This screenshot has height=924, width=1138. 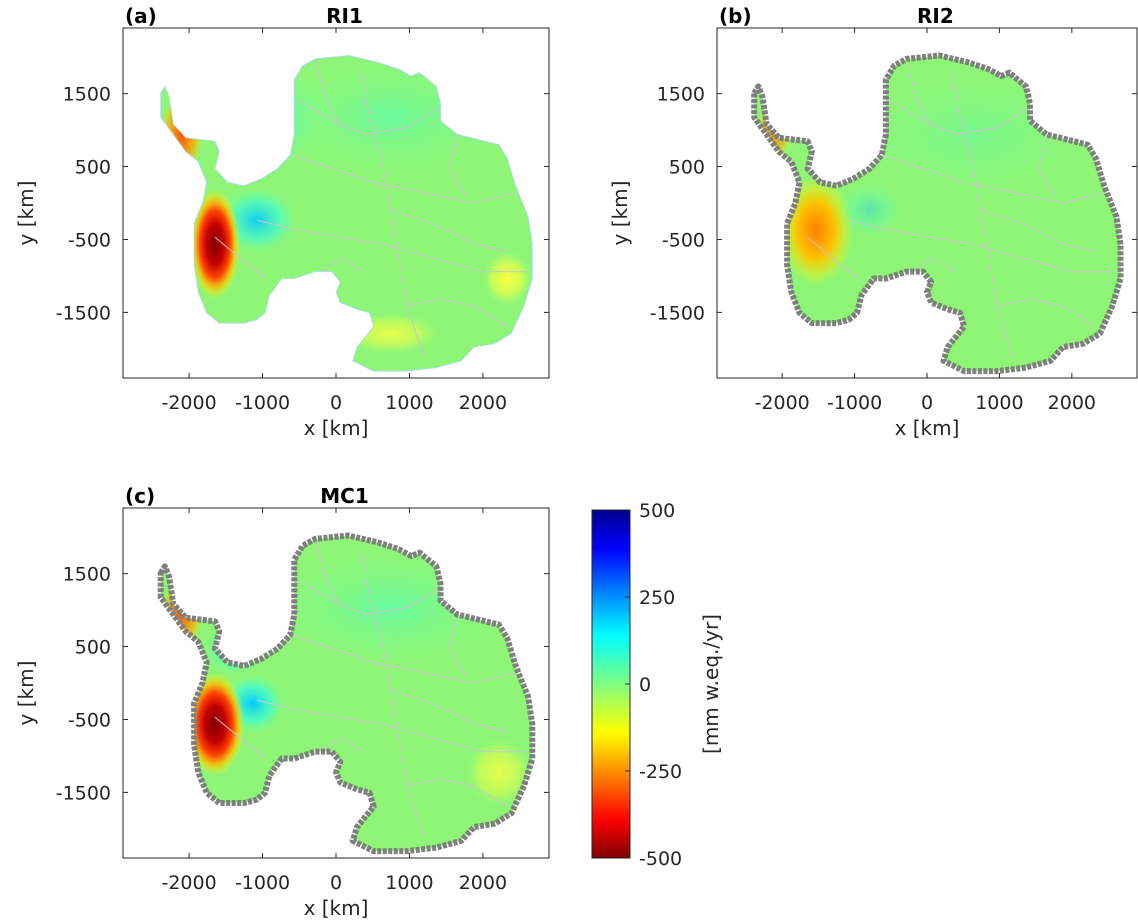 What do you see at coordinates (735, 16) in the screenshot?
I see `panel-label: (b)` at bounding box center [735, 16].